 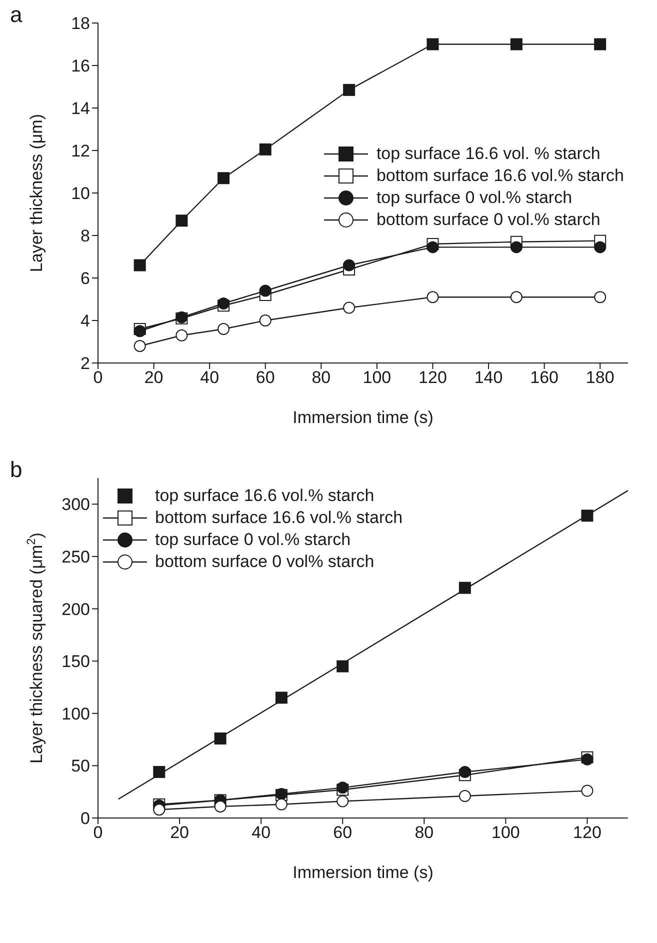 I want to click on y-axis-title: Layer thickness (μm), so click(x=36, y=193).